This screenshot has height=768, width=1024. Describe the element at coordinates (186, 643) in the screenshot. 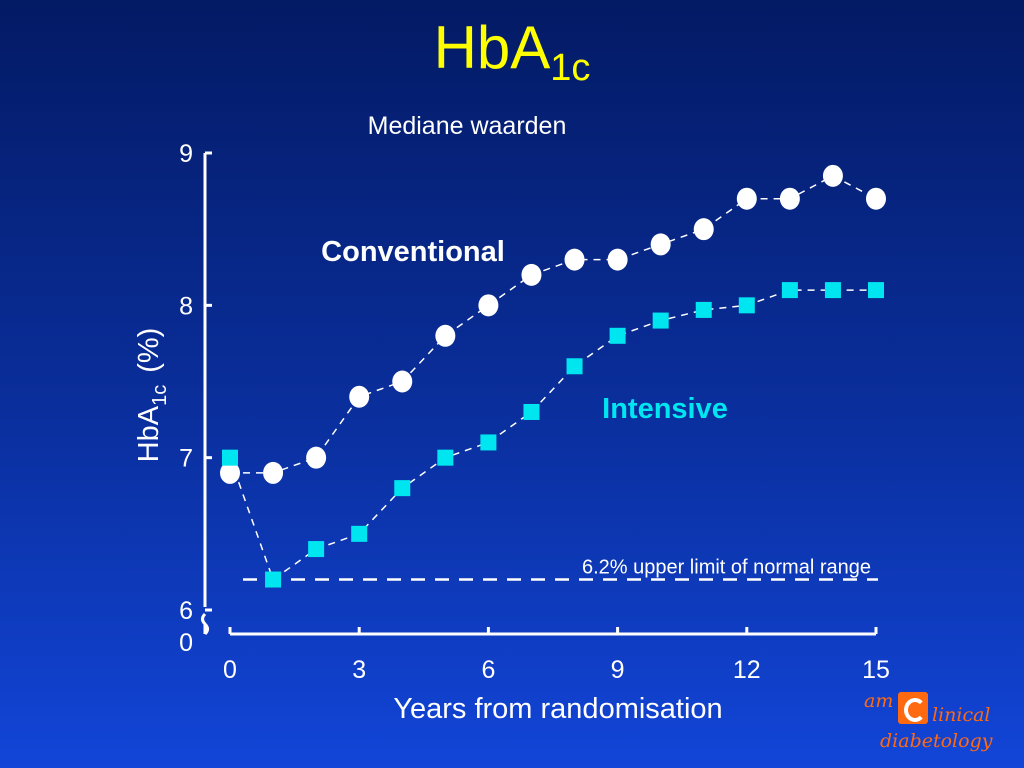

I see `y-tick-label-zero: 0` at that location.